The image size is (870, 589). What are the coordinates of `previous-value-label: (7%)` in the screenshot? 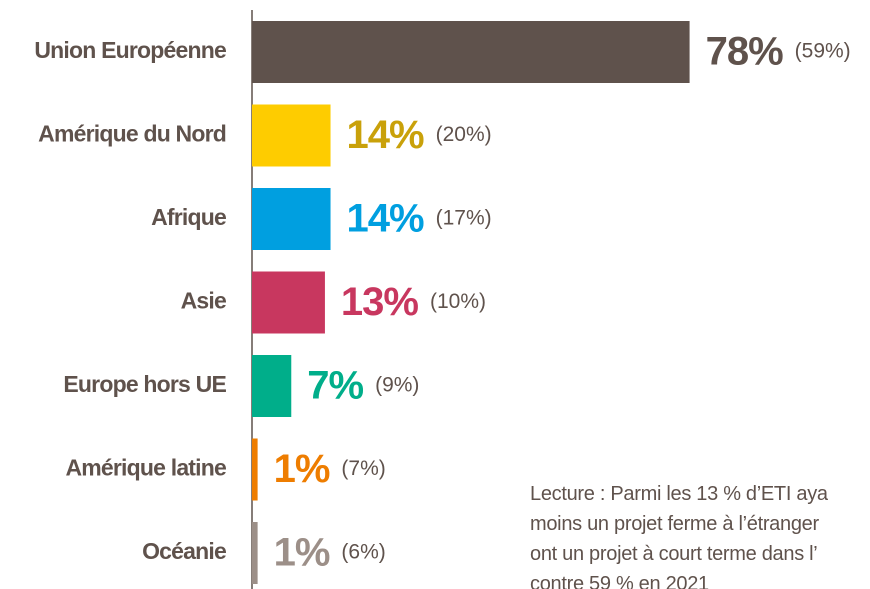 It's located at (363, 468).